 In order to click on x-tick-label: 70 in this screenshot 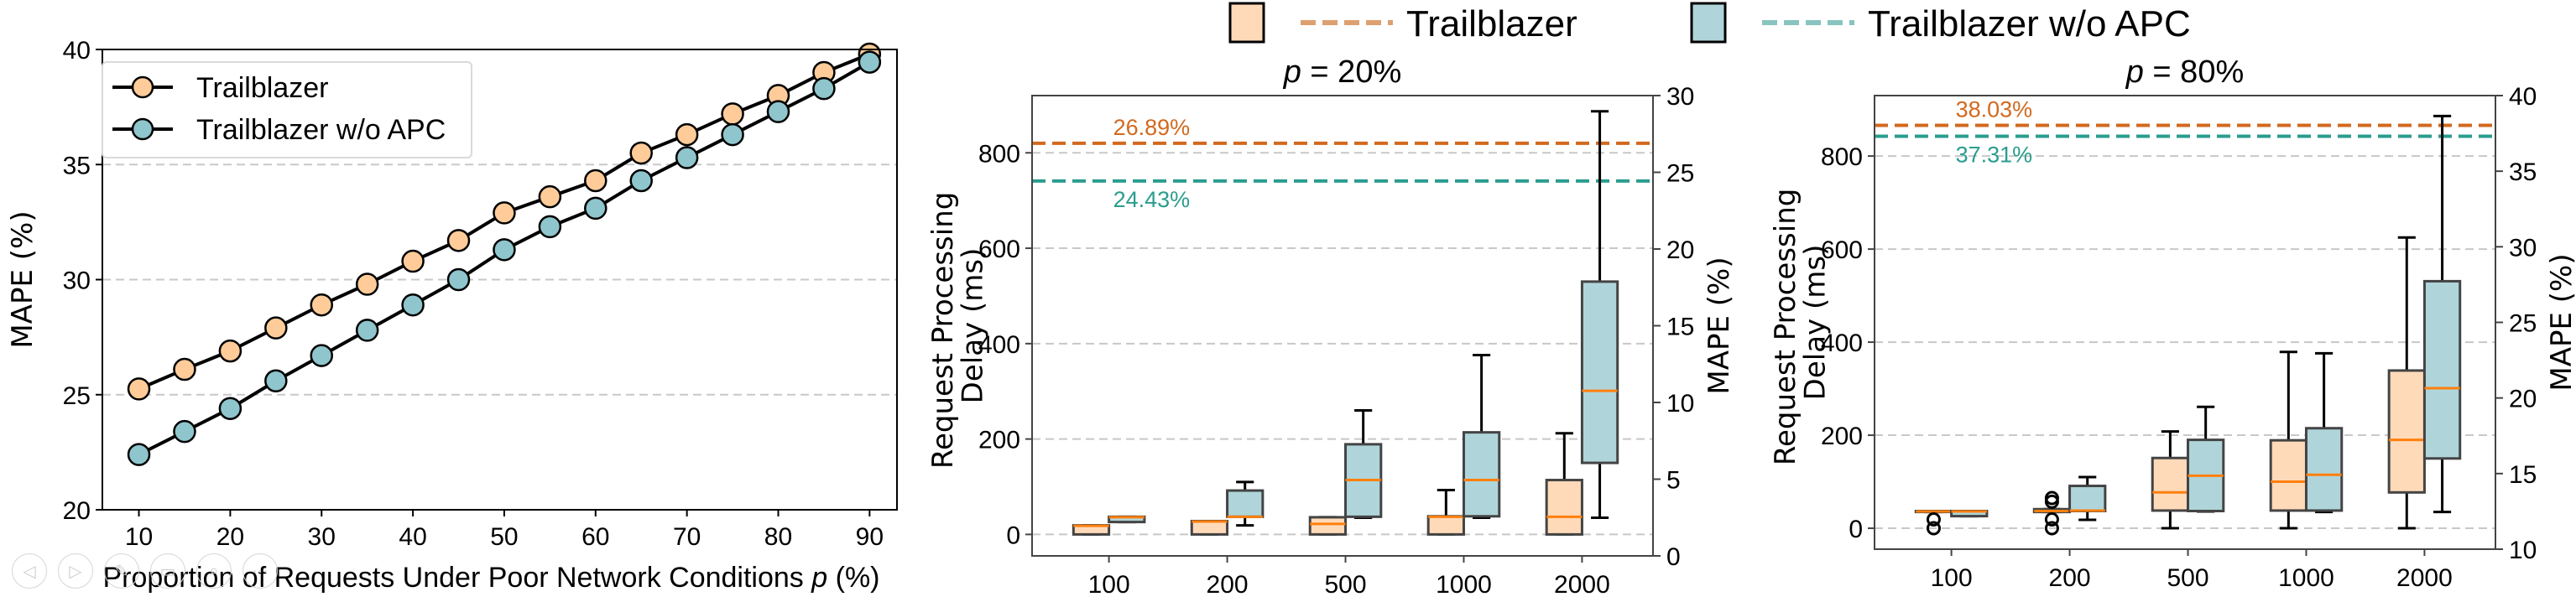, I will do `click(687, 537)`.